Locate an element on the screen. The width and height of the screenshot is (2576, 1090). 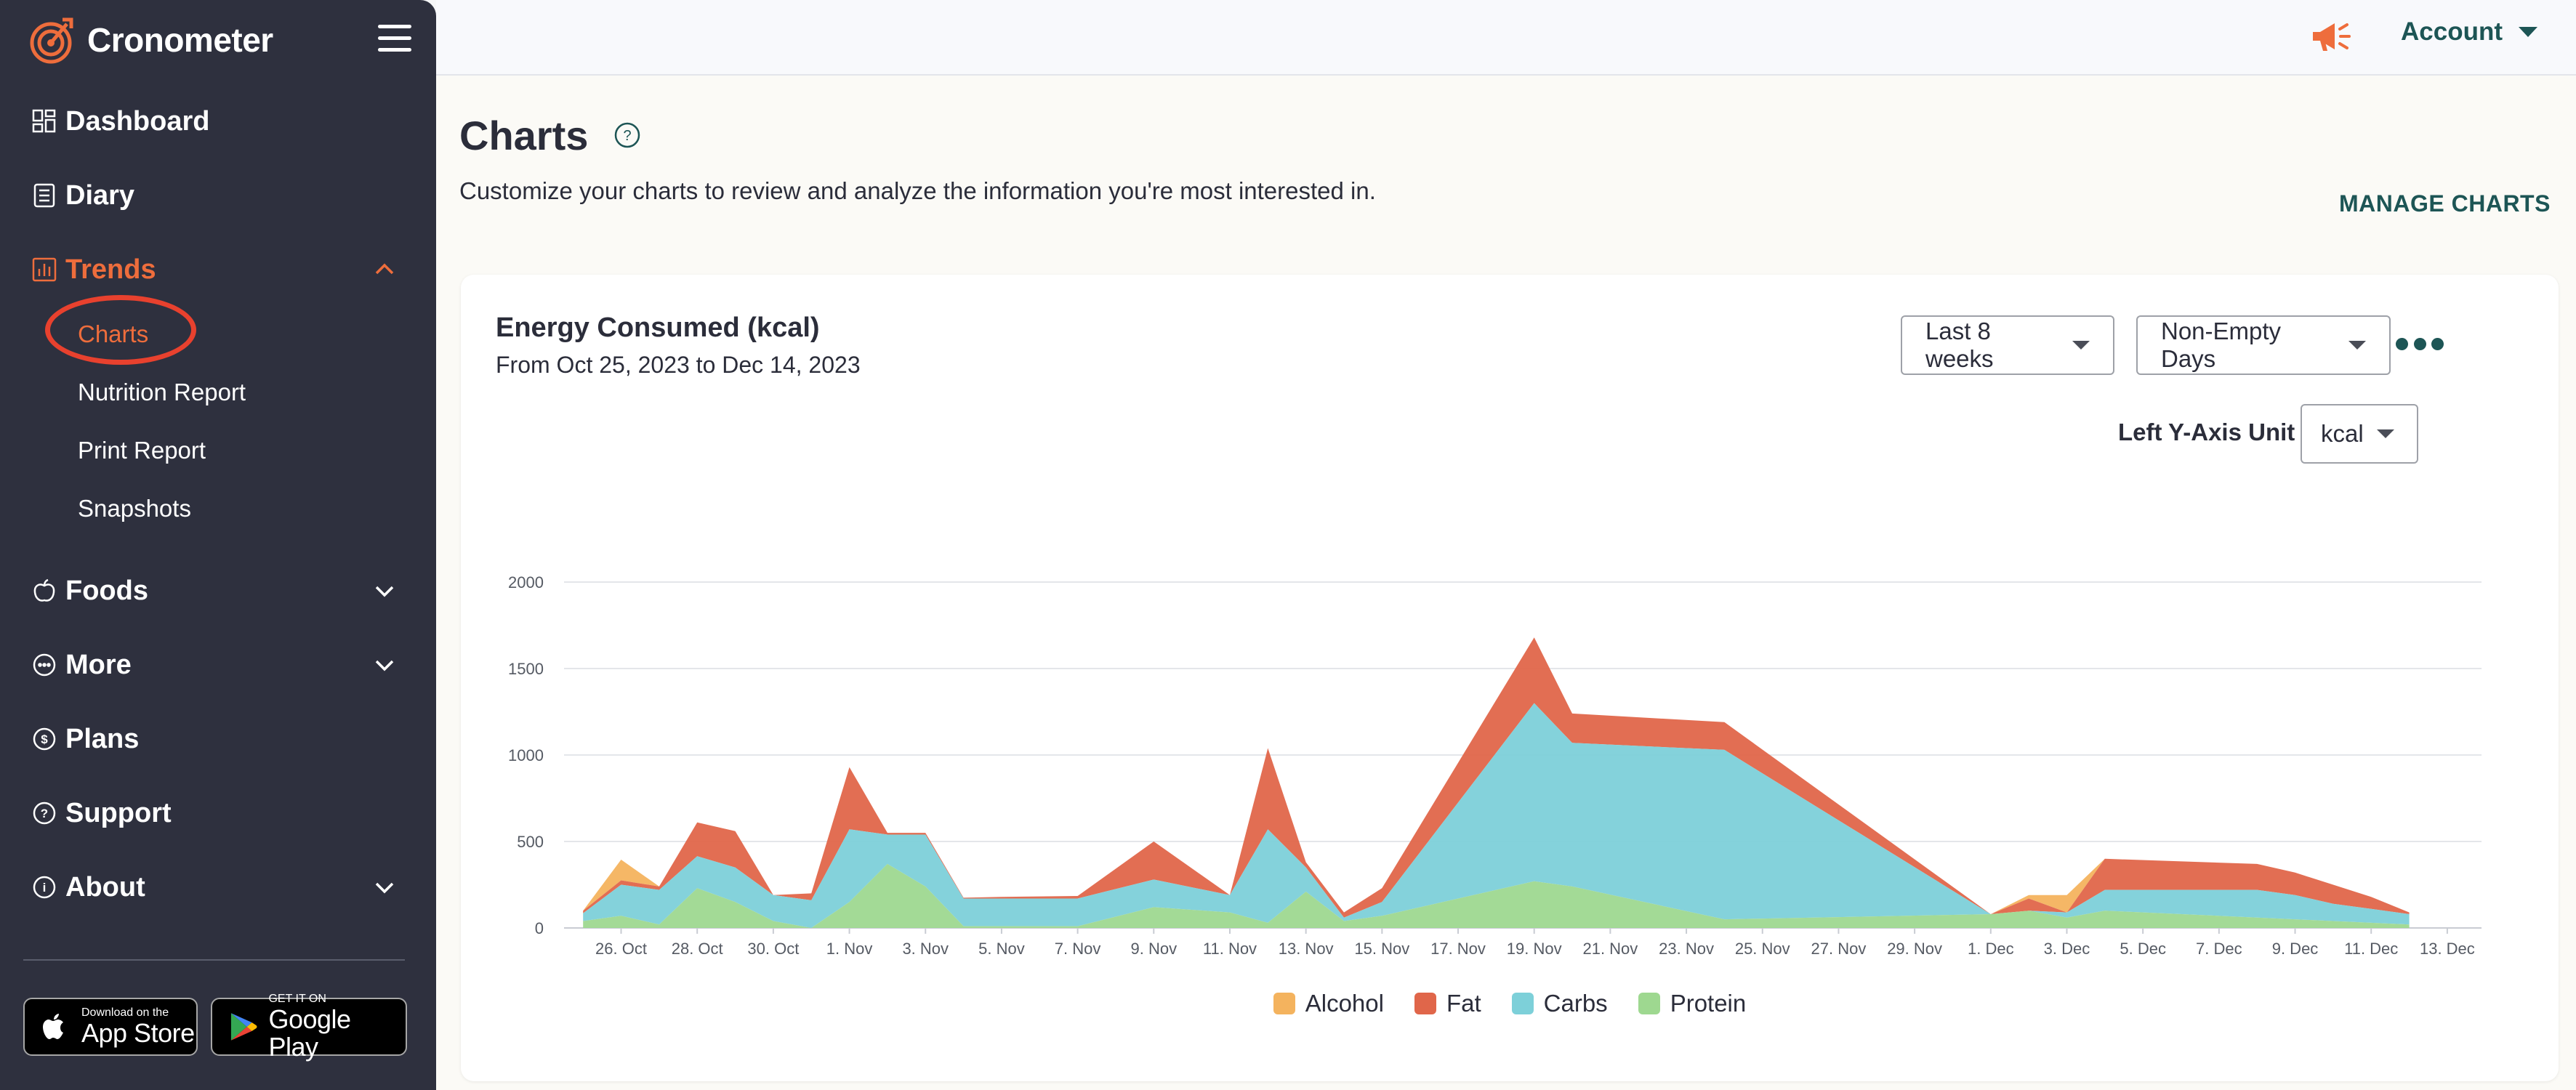
x-tick-label: 13. Nov is located at coordinates (1306, 949).